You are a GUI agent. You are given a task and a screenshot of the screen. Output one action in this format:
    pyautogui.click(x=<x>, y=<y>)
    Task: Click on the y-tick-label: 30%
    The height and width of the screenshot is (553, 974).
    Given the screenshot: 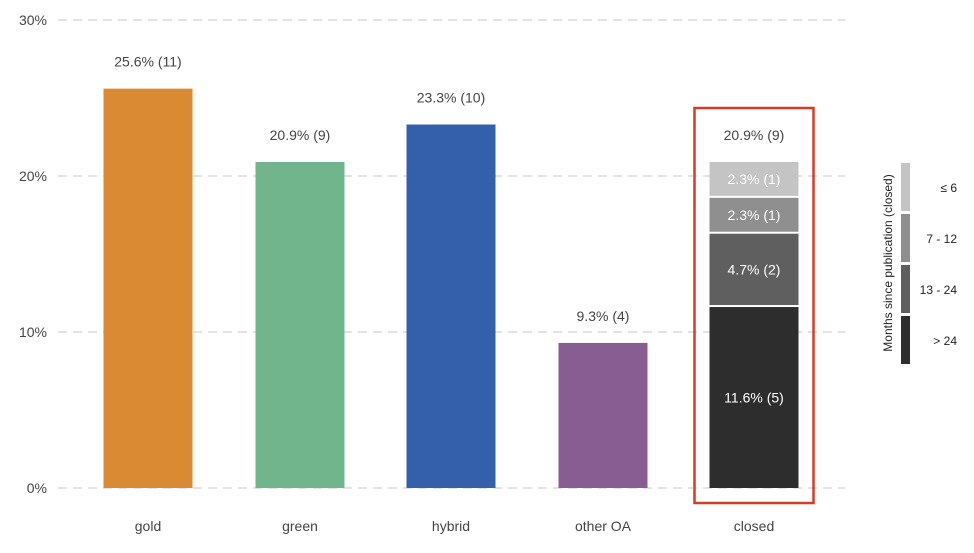 What is the action you would take?
    pyautogui.click(x=33, y=20)
    